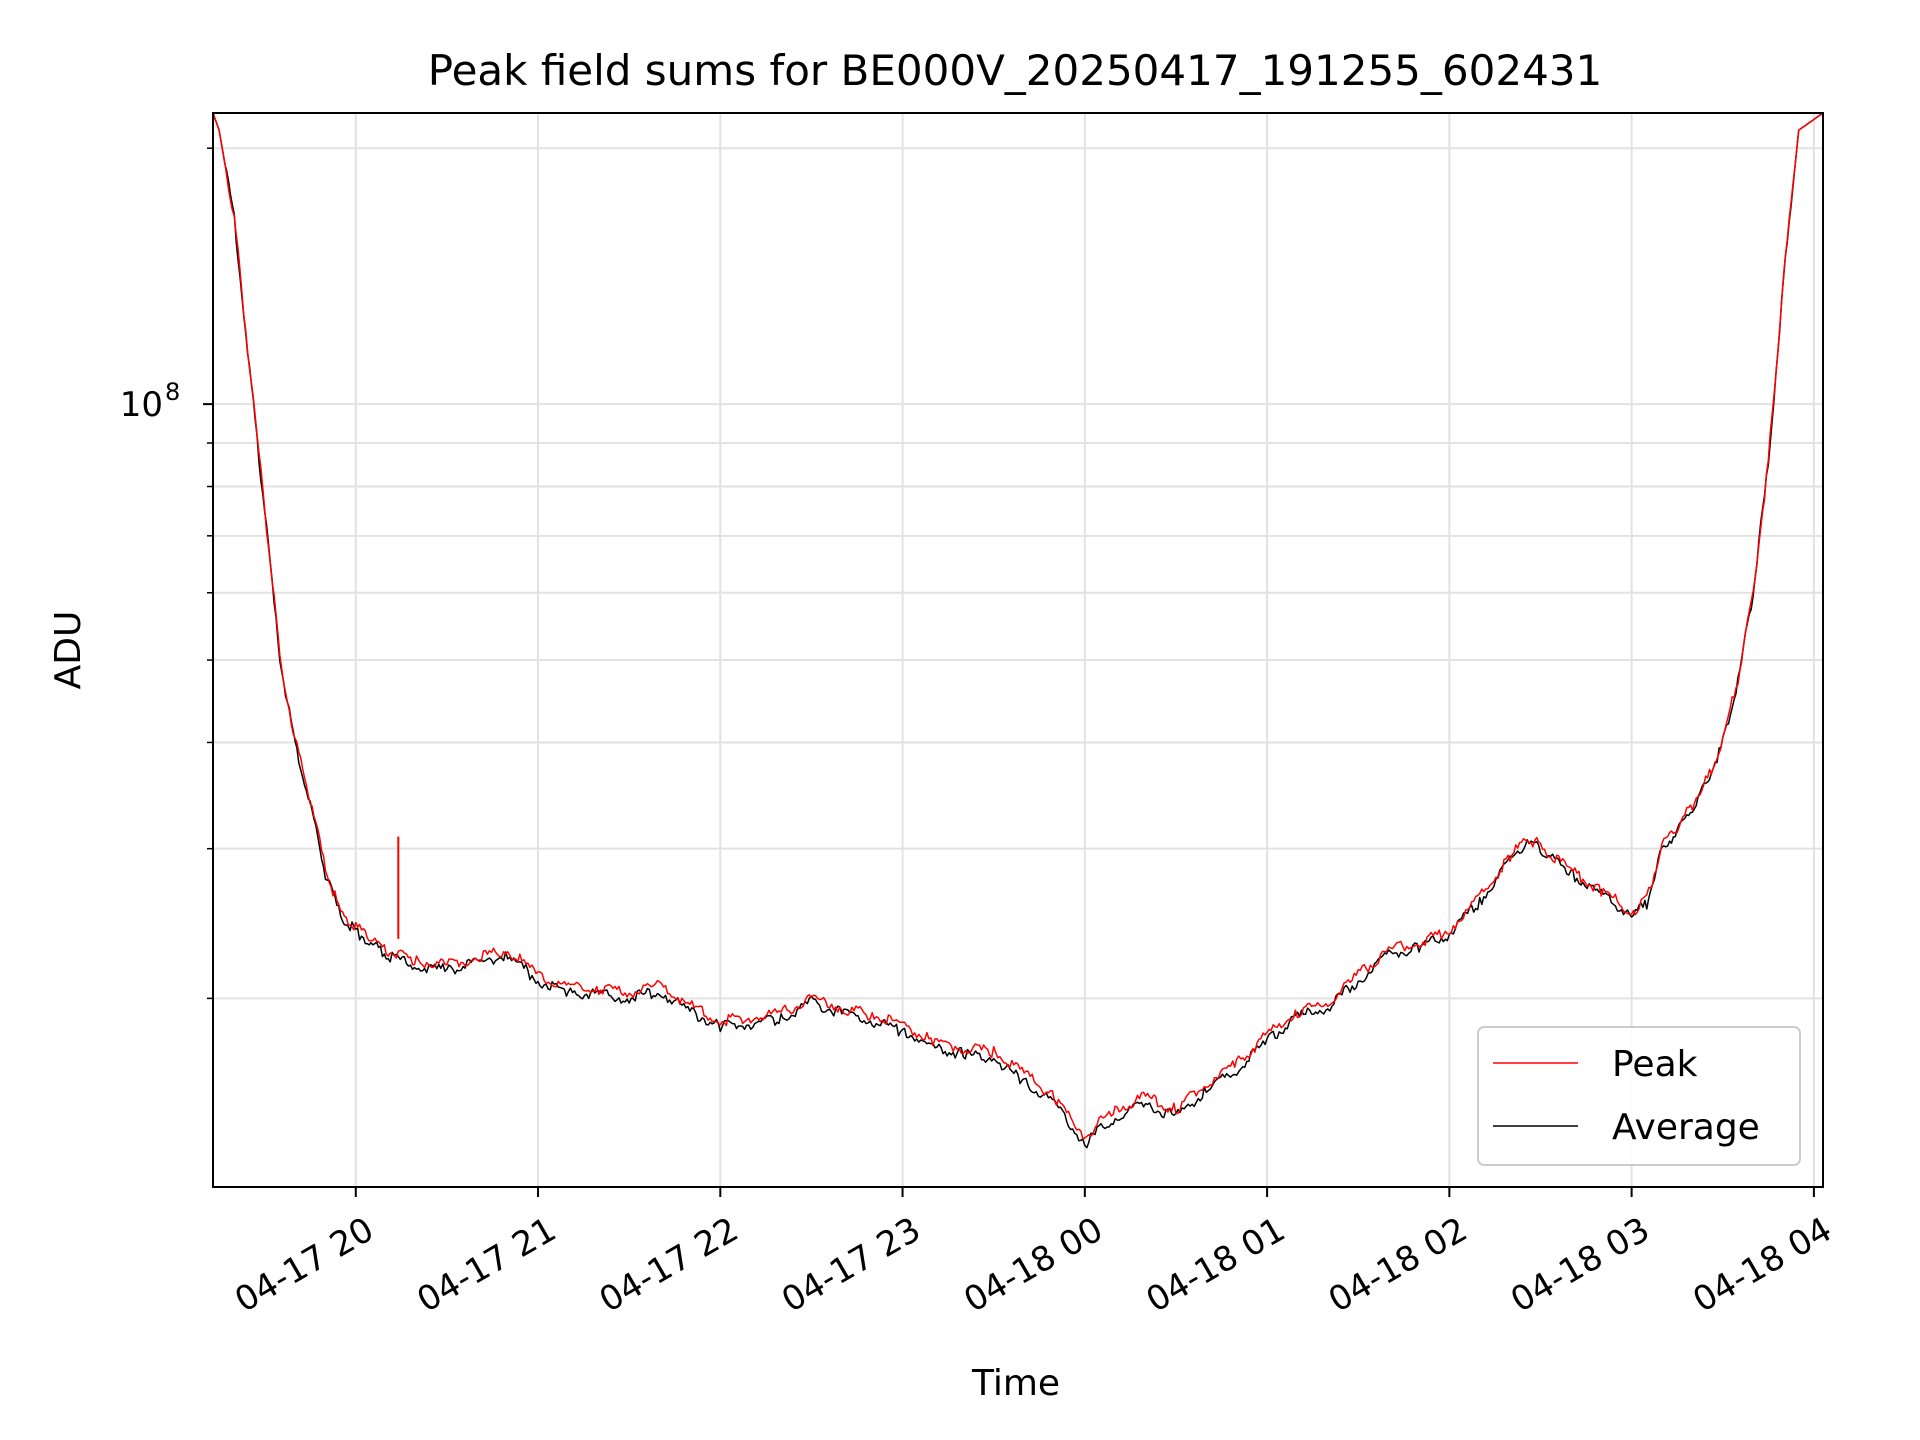 The height and width of the screenshot is (1440, 1920). I want to click on x-tick-label: 04-17 22, so click(669, 1265).